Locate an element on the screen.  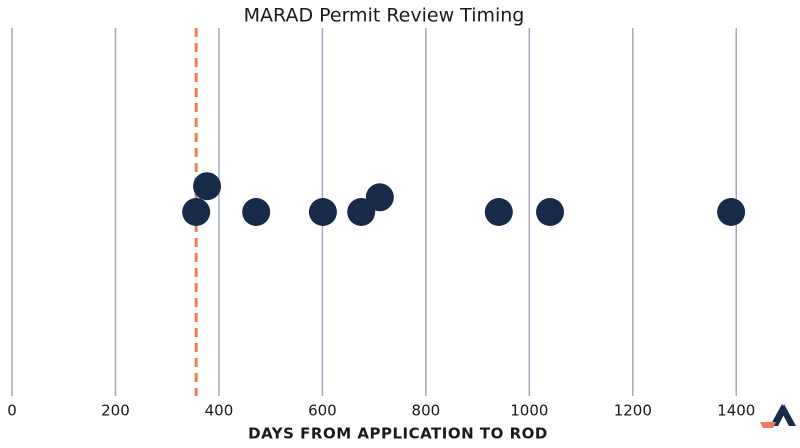
x-tick-label: 0 is located at coordinates (12, 411).